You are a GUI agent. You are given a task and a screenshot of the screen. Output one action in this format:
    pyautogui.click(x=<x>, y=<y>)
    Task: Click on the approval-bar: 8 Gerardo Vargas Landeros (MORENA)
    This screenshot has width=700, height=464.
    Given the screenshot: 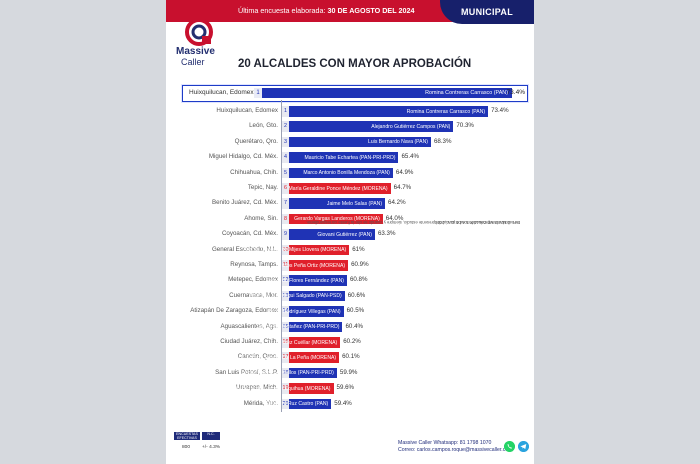 What is the action you would take?
    pyautogui.click(x=332, y=219)
    